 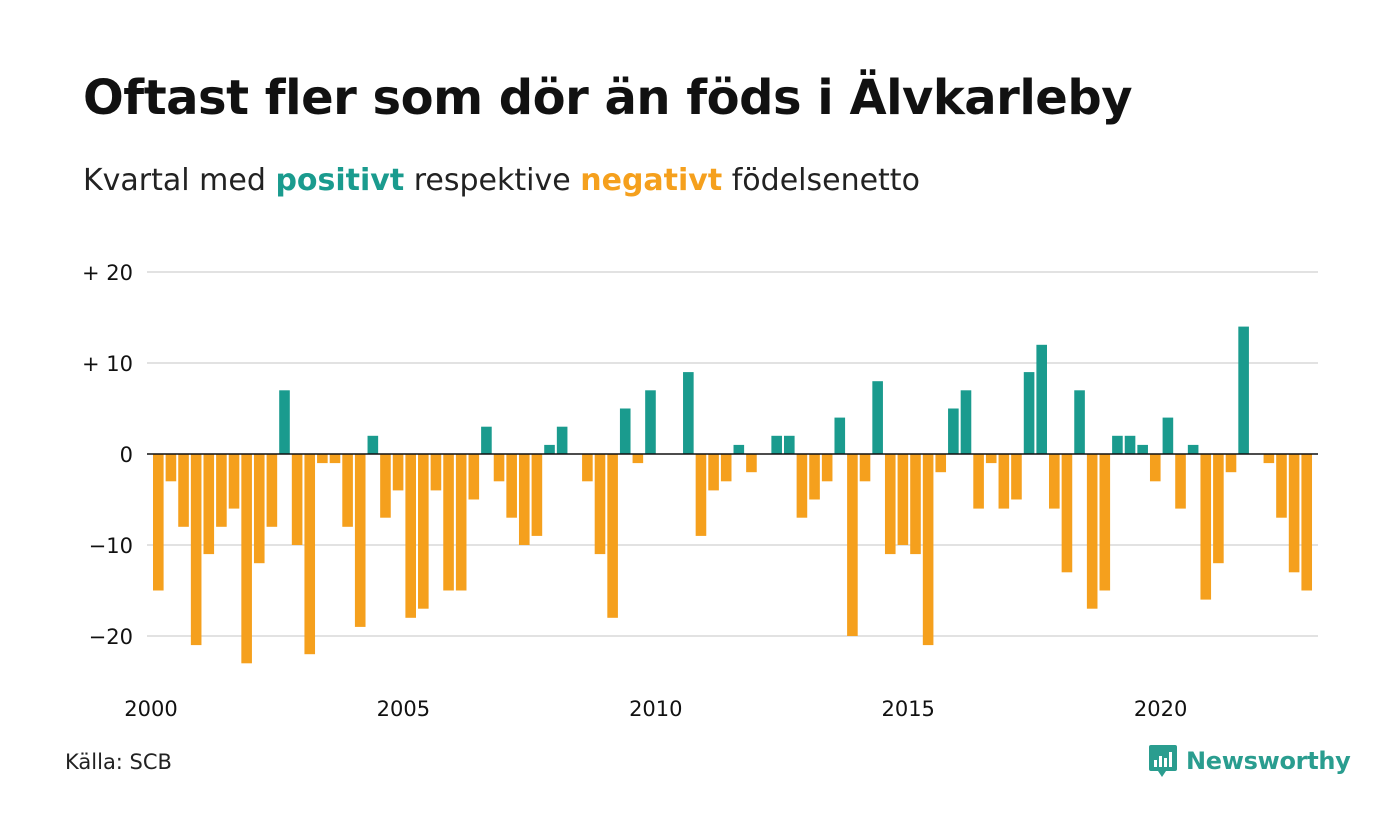 I want to click on subtitle-mid: respektive, so click(x=492, y=180).